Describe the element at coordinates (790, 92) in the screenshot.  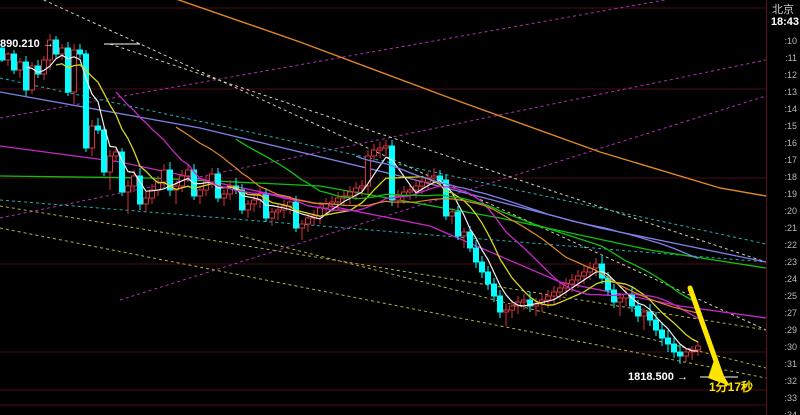
I see `axis-tick: :13` at that location.